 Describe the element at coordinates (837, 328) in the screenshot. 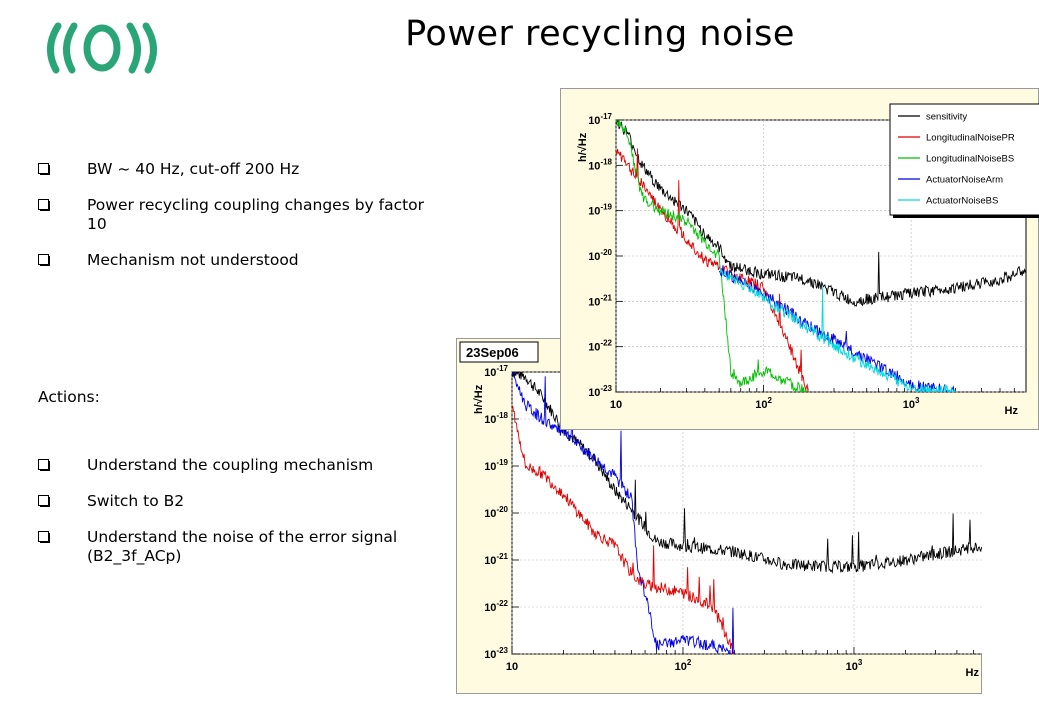

I see `series-line-ActuatorNoiseBS` at that location.